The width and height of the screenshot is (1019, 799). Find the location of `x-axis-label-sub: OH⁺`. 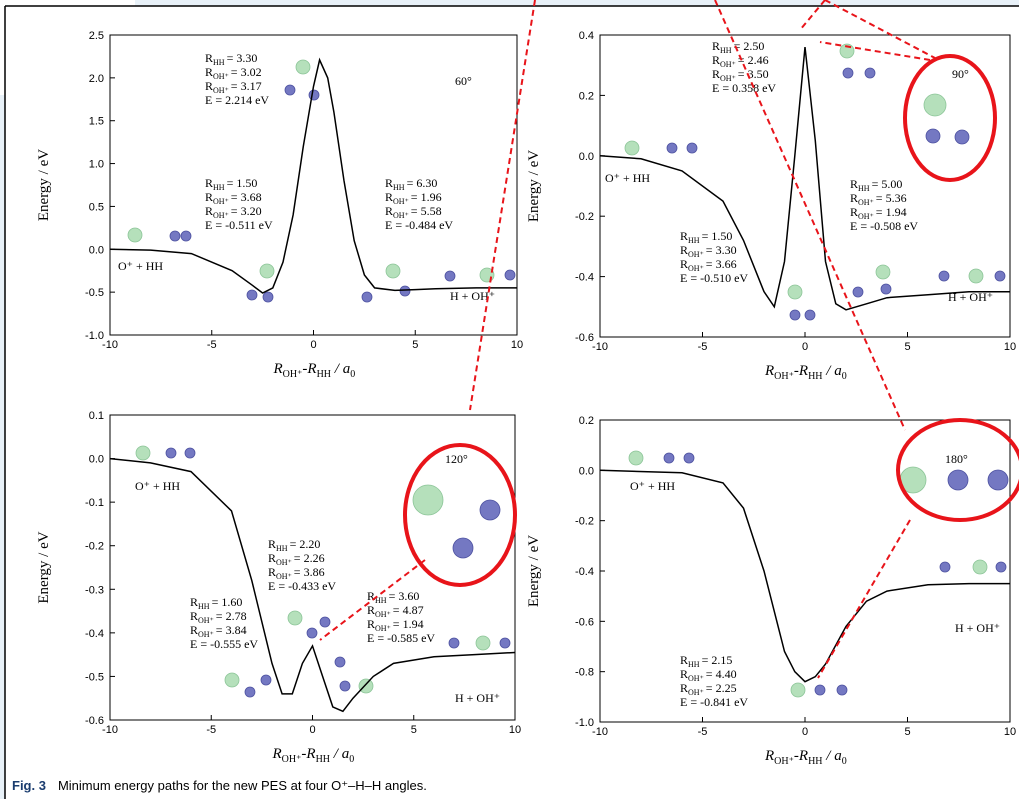

x-axis-label-sub: OH⁺ is located at coordinates (784, 761).